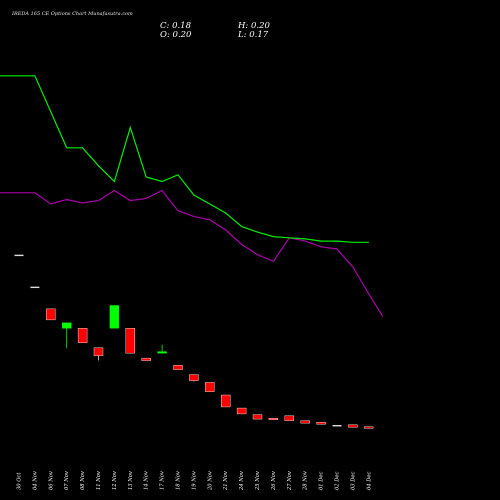 Image resolution: width=500 pixels, height=500 pixels. I want to click on x-tick-label: 07 Nov, so click(67, 480).